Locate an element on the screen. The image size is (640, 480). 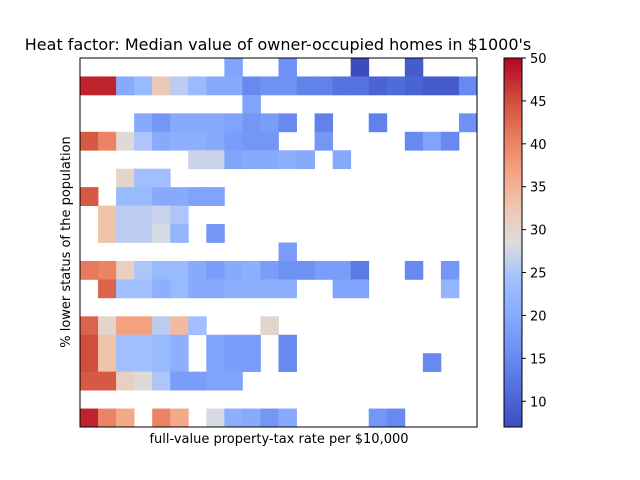
colorbar-tick-label: 45 is located at coordinates (538, 102).